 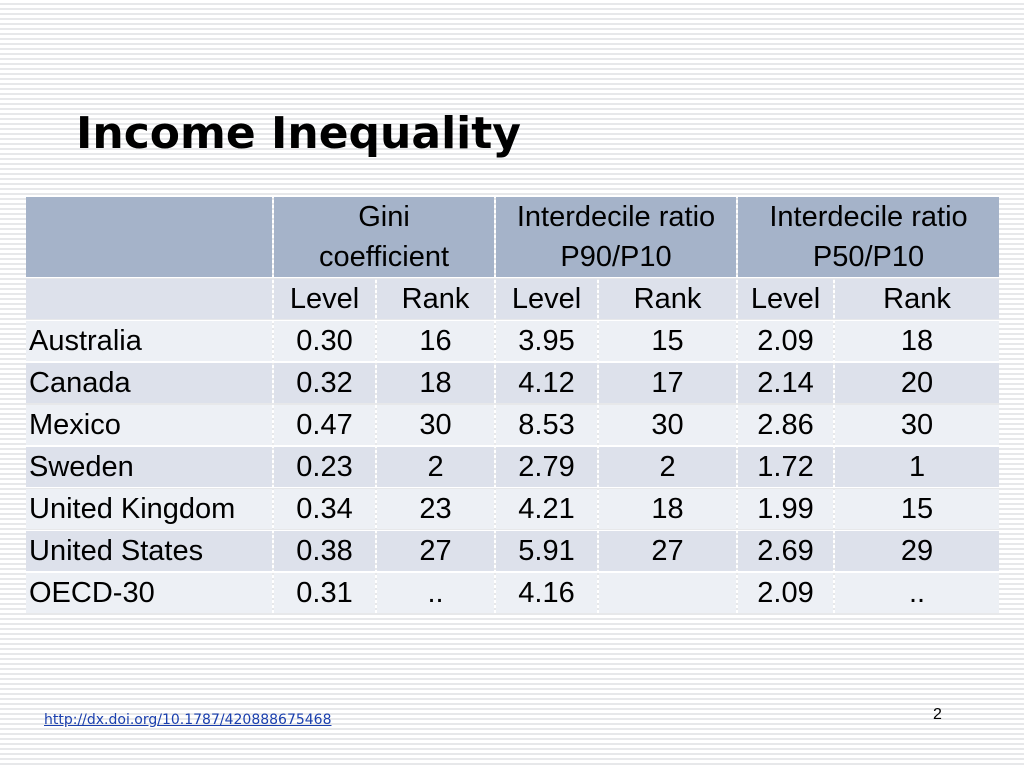 What do you see at coordinates (547, 299) in the screenshot?
I see `p90-level-header: Level` at bounding box center [547, 299].